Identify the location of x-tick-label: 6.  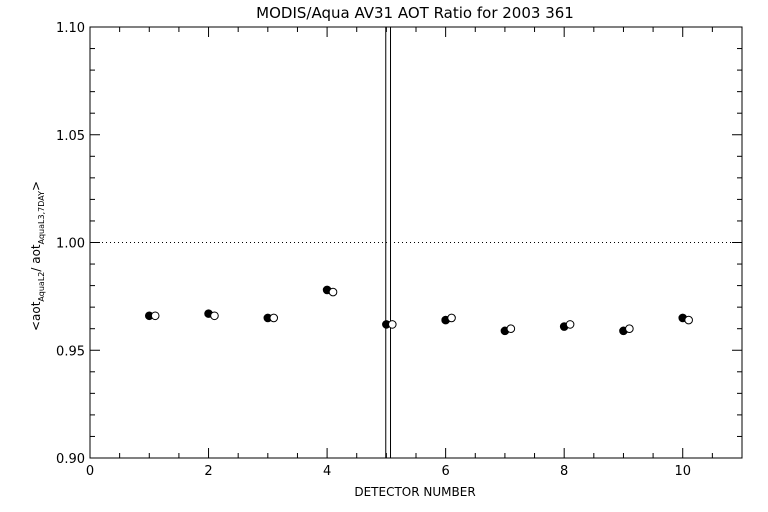
(445, 471).